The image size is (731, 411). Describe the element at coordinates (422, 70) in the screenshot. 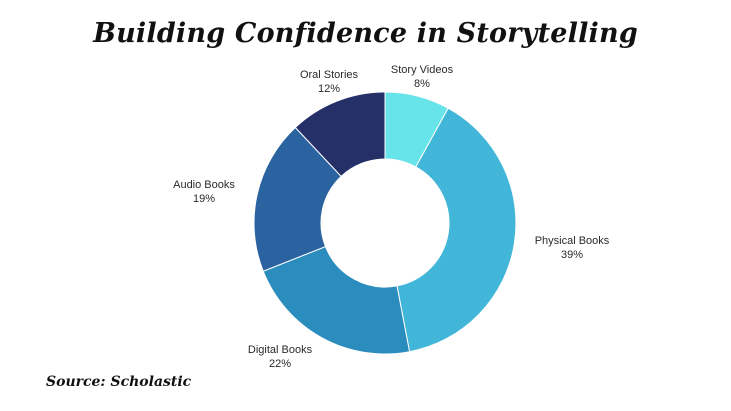

I see `slice-label: Story Videos` at that location.